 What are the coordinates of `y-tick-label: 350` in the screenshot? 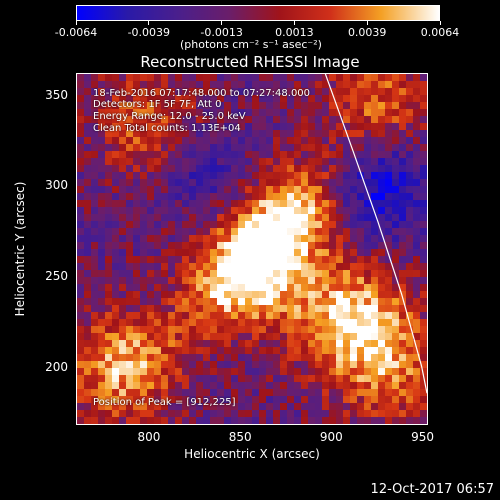 It's located at (56, 94).